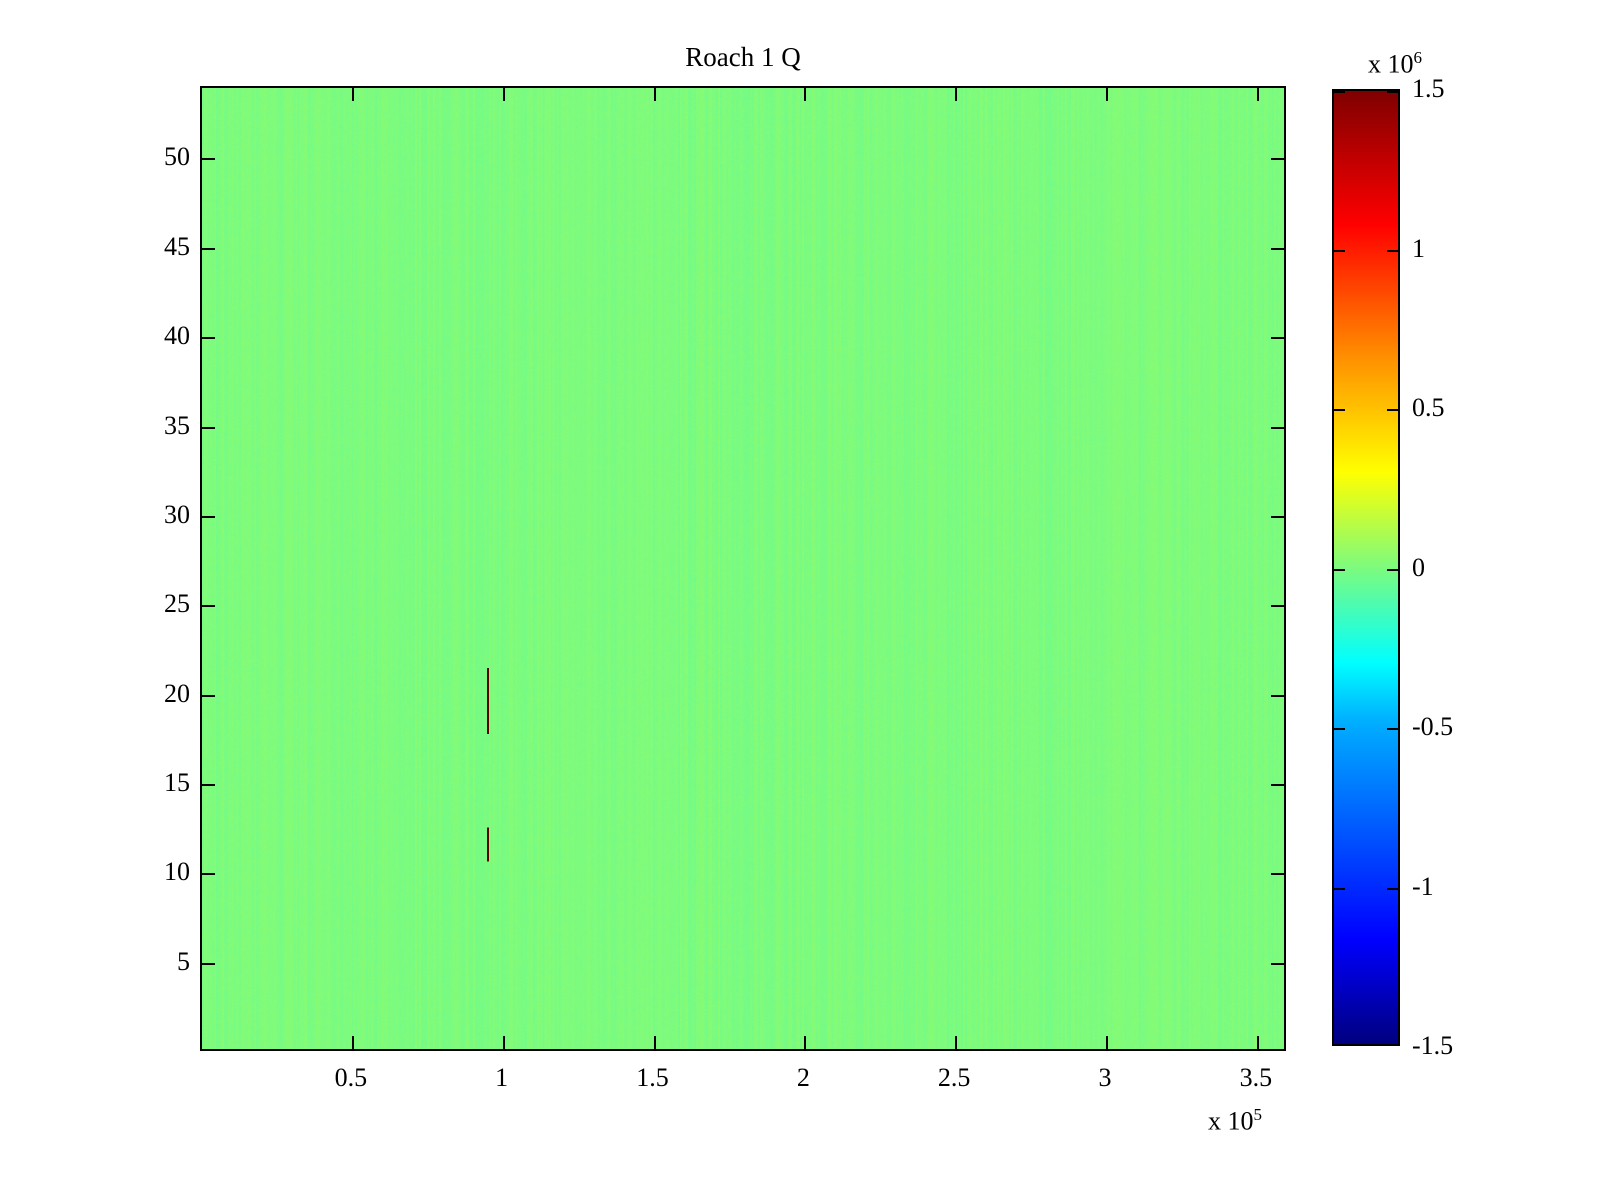 The width and height of the screenshot is (1600, 1200). Describe the element at coordinates (177, 604) in the screenshot. I see `y-axis-tick-label: 25` at that location.